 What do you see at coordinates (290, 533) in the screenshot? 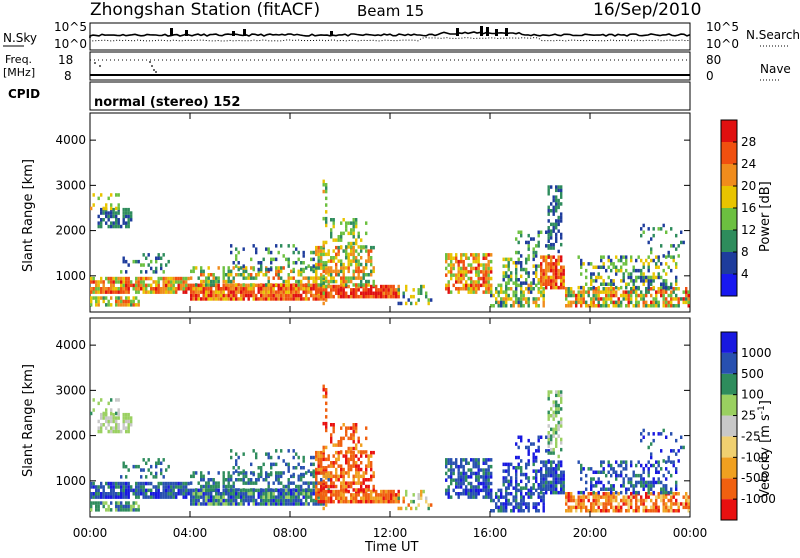
I see `x-tick-label: 08:00` at bounding box center [290, 533].